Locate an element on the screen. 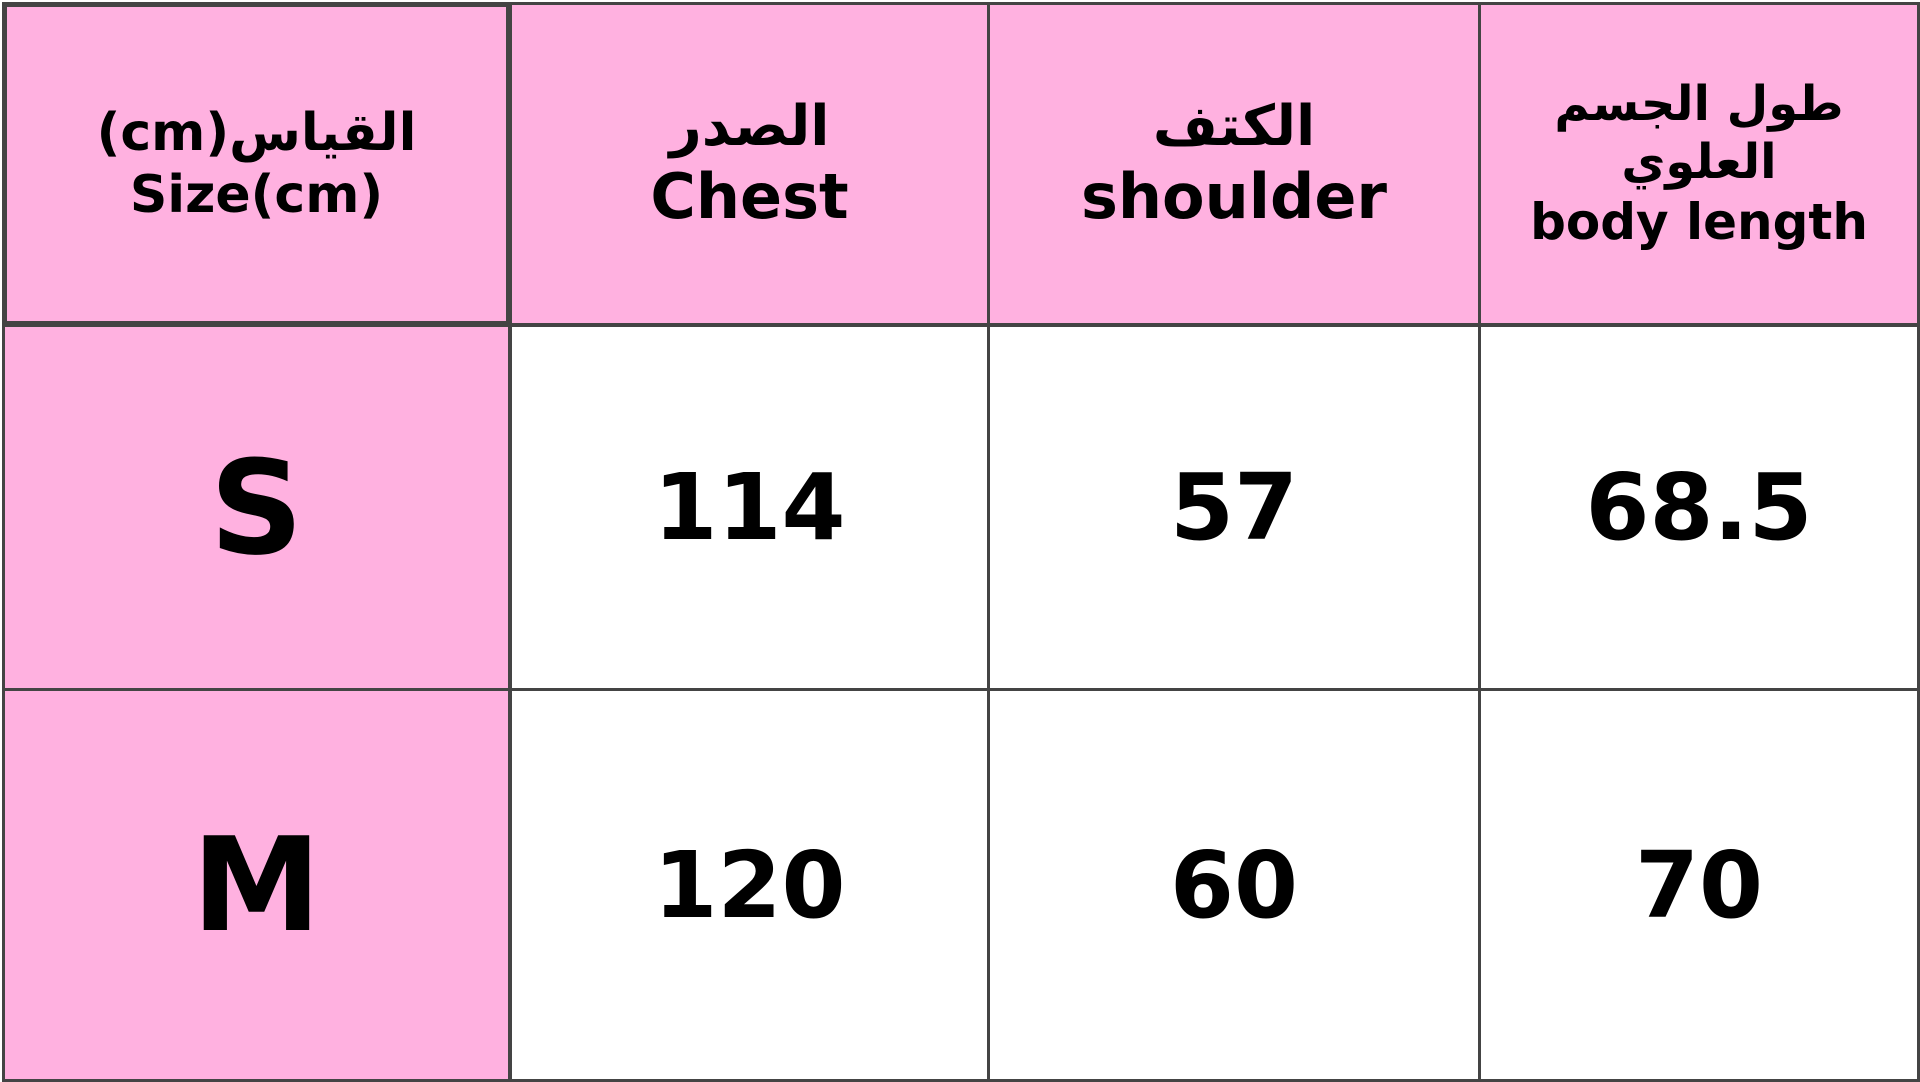 The image size is (1920, 1082). chest-m: 120 is located at coordinates (749, 885).